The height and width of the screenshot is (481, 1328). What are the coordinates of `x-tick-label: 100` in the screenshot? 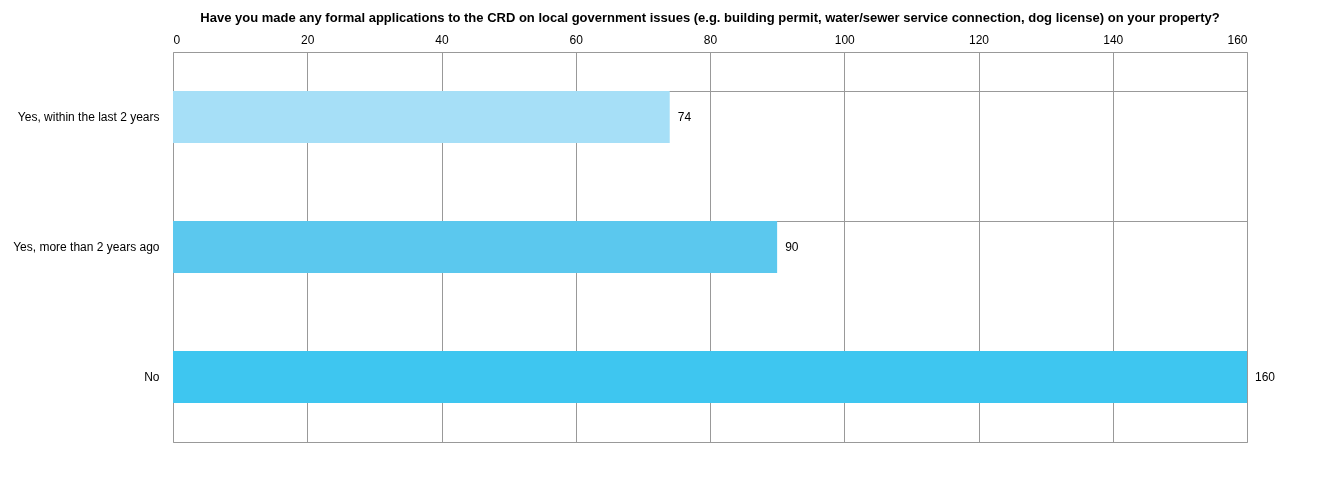 It's located at (845, 39).